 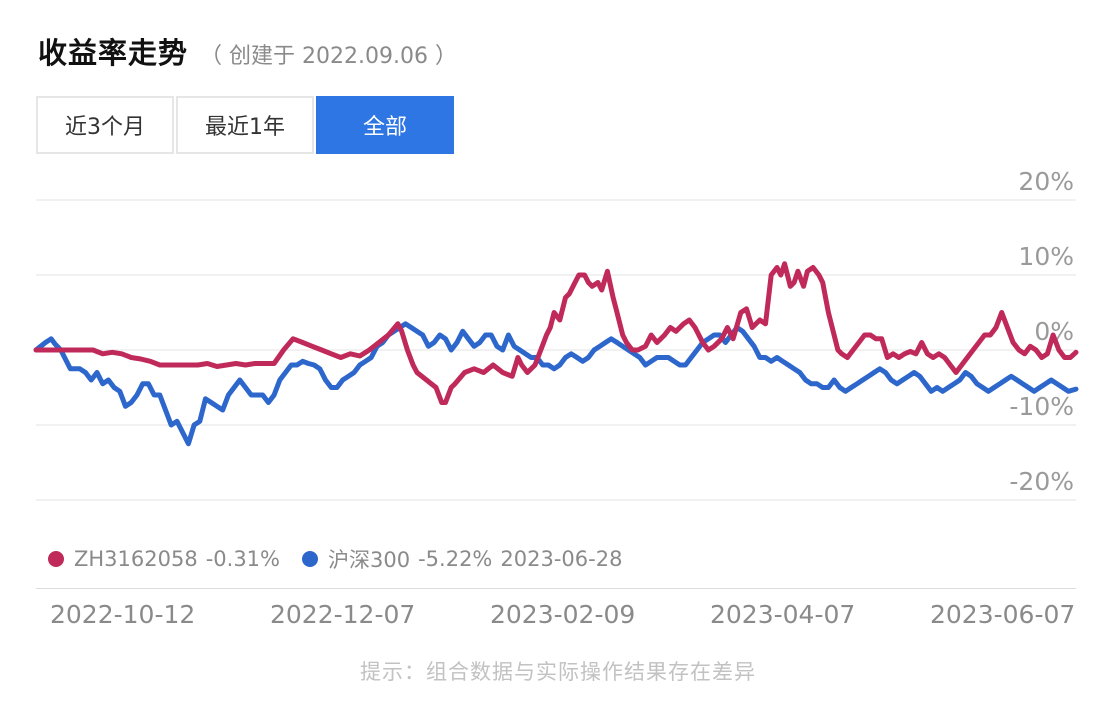 What do you see at coordinates (56, 559) in the screenshot?
I see `portfolio-dot-icon` at bounding box center [56, 559].